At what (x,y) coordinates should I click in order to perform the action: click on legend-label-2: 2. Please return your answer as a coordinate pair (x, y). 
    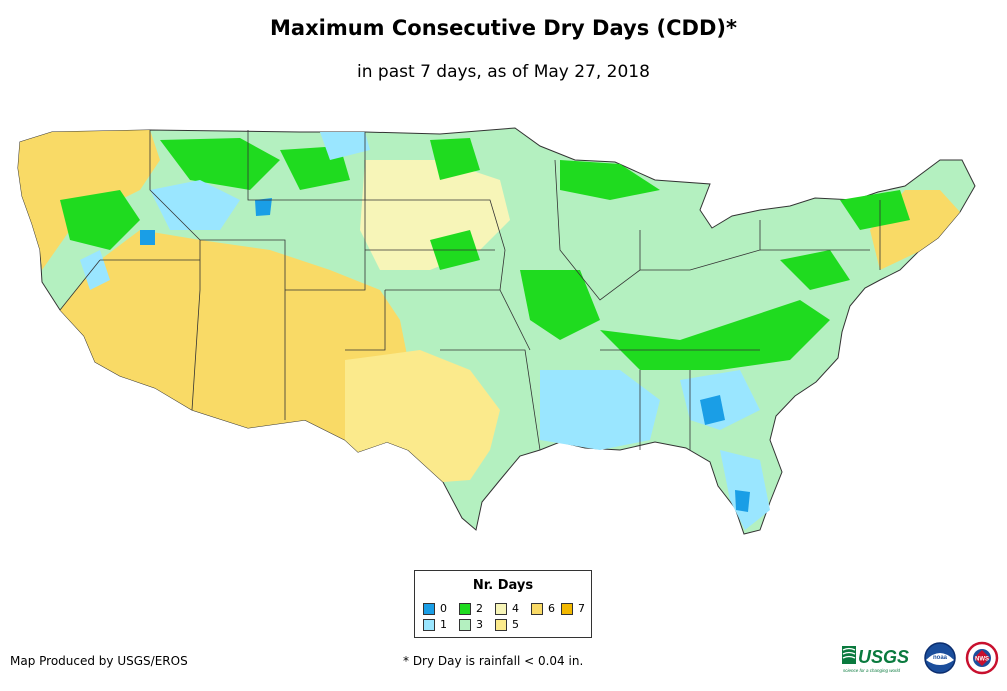
    Looking at the image, I should click on (479, 608).